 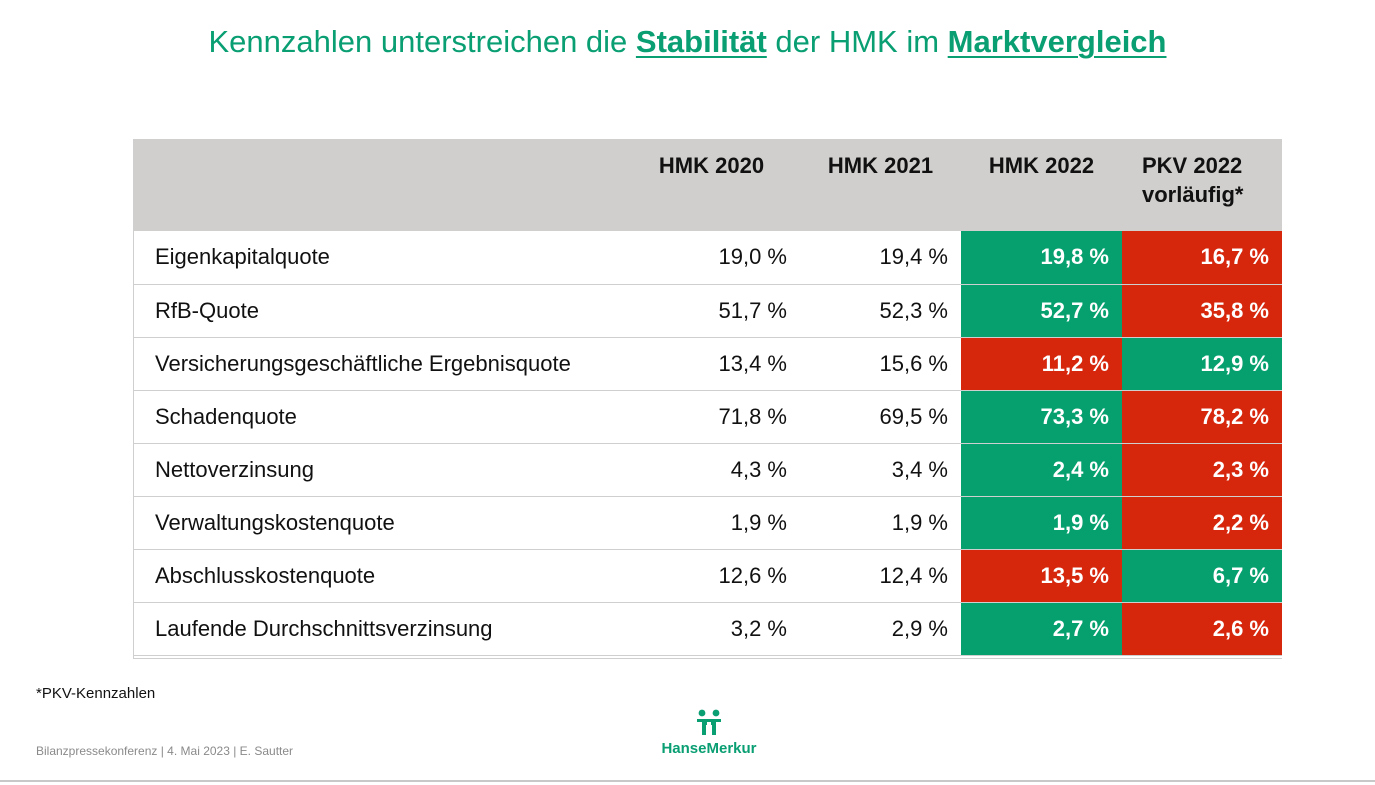 I want to click on header-label, so click(x=378, y=185).